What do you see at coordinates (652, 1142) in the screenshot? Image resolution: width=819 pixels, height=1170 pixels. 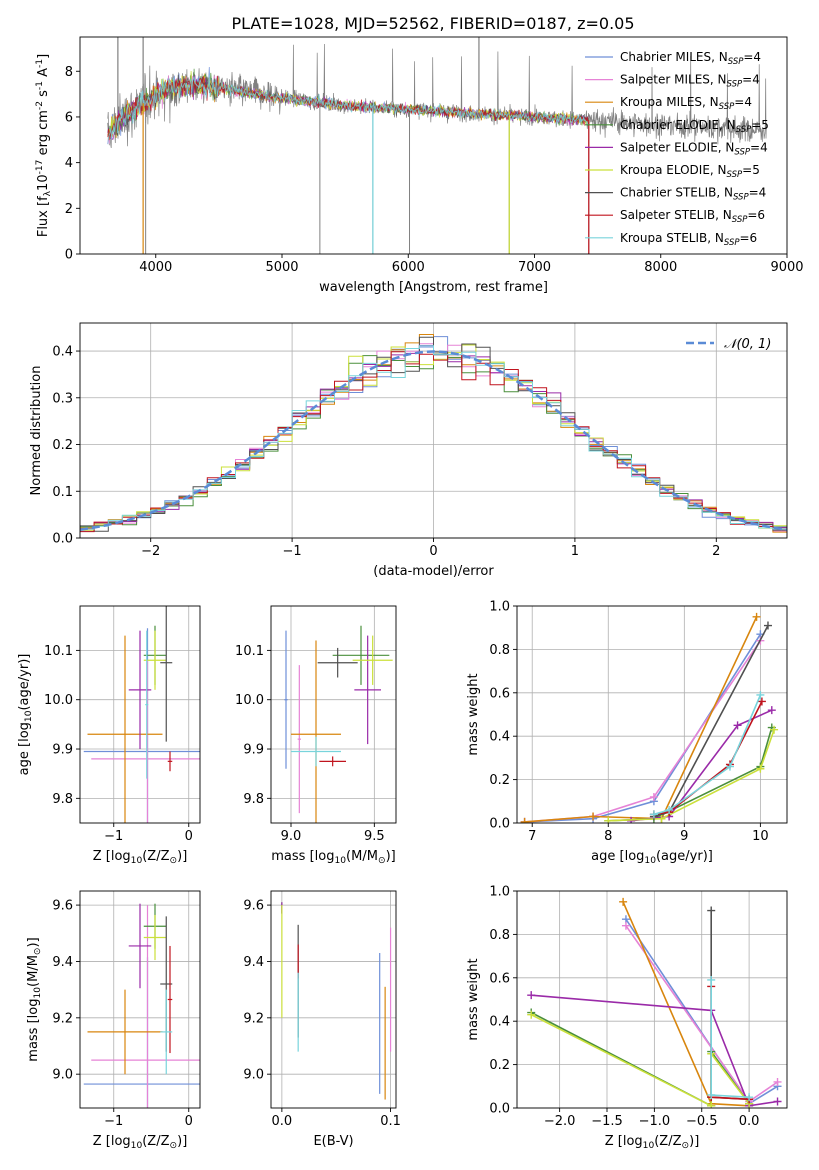 I see `axis-label-x: Z [log10(Z/Z⊙)]` at bounding box center [652, 1142].